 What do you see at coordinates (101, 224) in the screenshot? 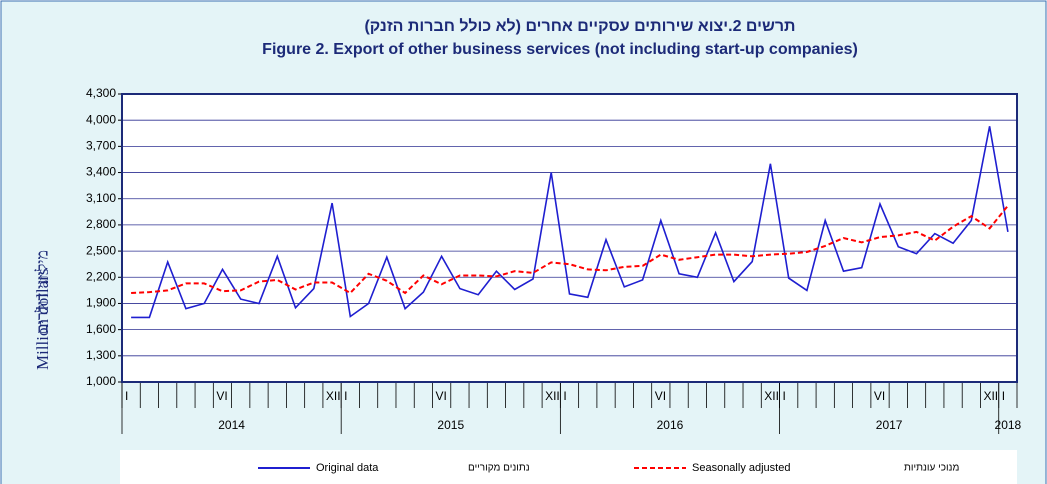
I see `y-tick-label: 2,800` at bounding box center [101, 224].